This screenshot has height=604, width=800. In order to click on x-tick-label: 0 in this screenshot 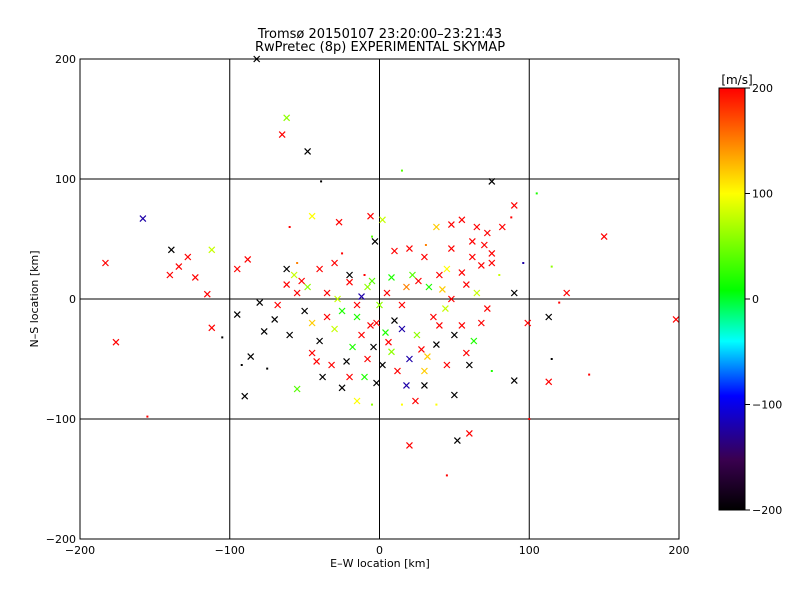, I will do `click(379, 550)`.